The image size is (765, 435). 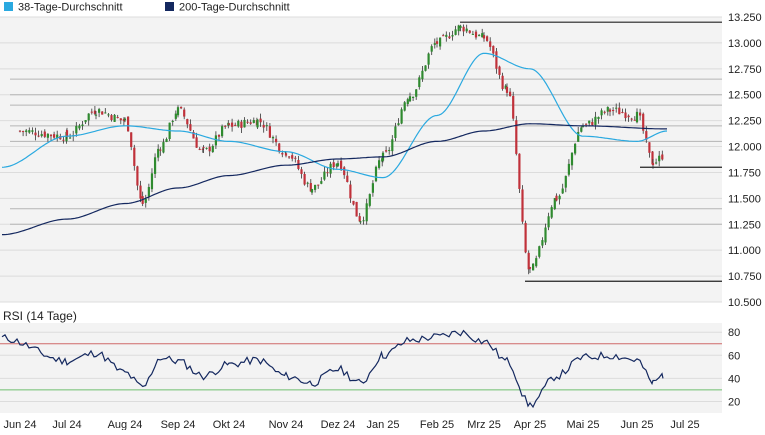 What do you see at coordinates (338, 424) in the screenshot?
I see `x-tick-label: Dez 24` at bounding box center [338, 424].